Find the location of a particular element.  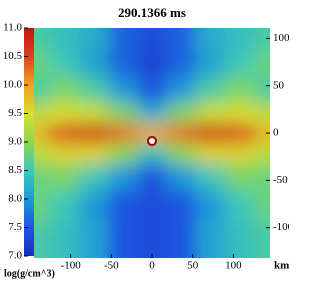

colorbar-label: log(g/cm^3) is located at coordinates (29, 273).